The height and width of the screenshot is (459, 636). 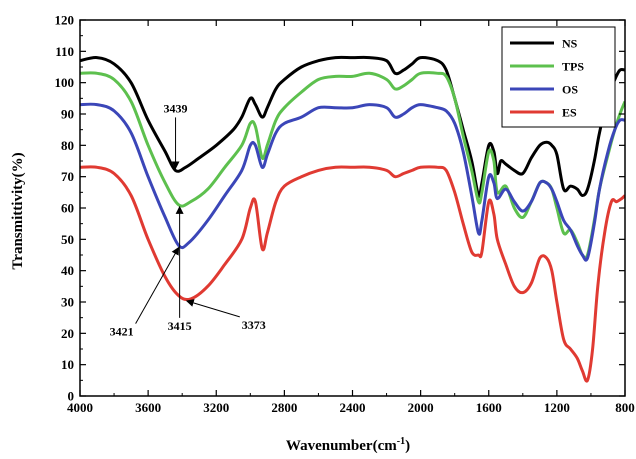 What do you see at coordinates (65, 20) in the screenshot?
I see `y-tick-label: 120` at bounding box center [65, 20].